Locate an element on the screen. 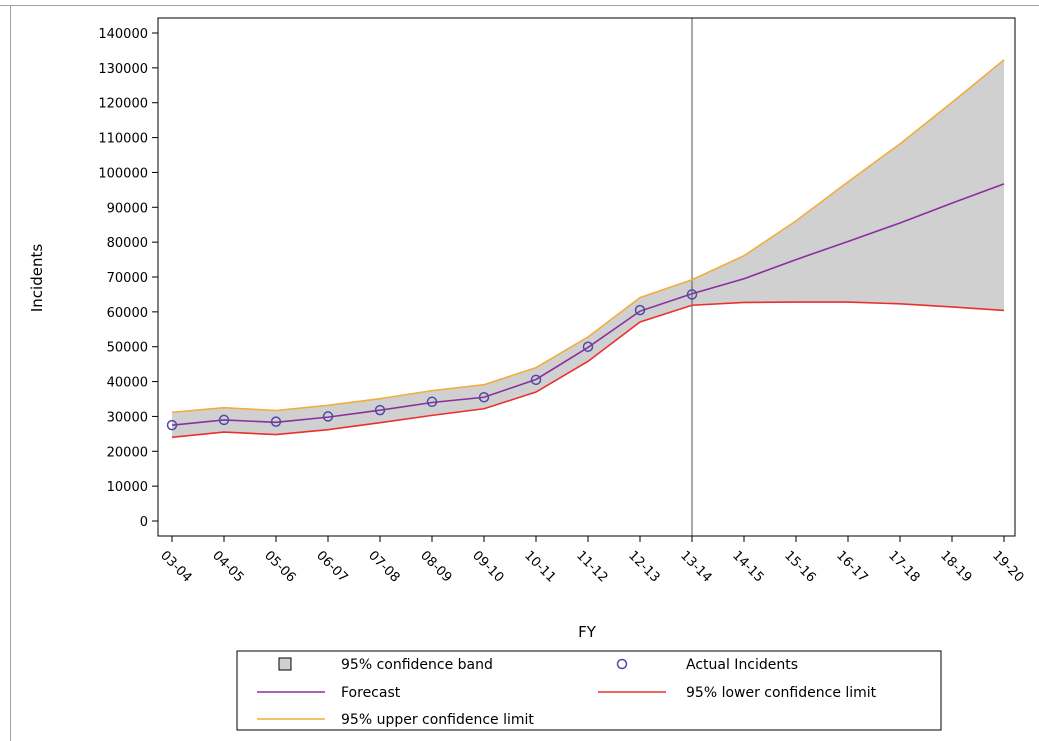 The width and height of the screenshot is (1039, 741). x-tick-label-12-13: 12-13 is located at coordinates (643, 566).